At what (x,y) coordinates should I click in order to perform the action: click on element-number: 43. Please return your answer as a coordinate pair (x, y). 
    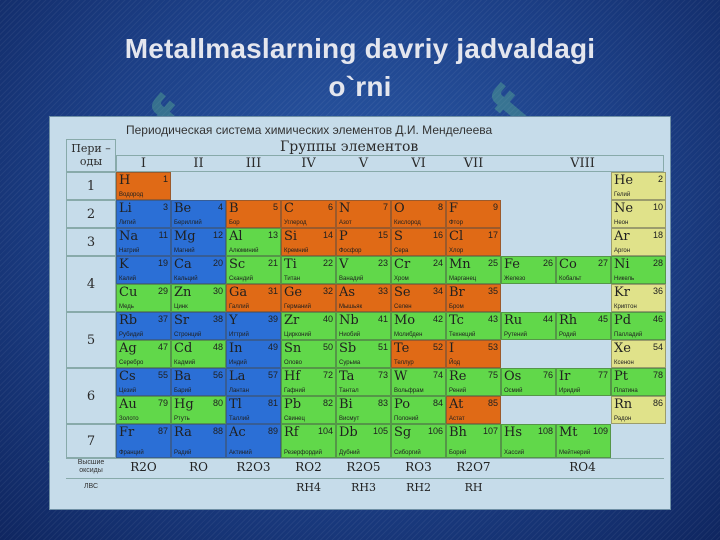
    Looking at the image, I should click on (492, 319).